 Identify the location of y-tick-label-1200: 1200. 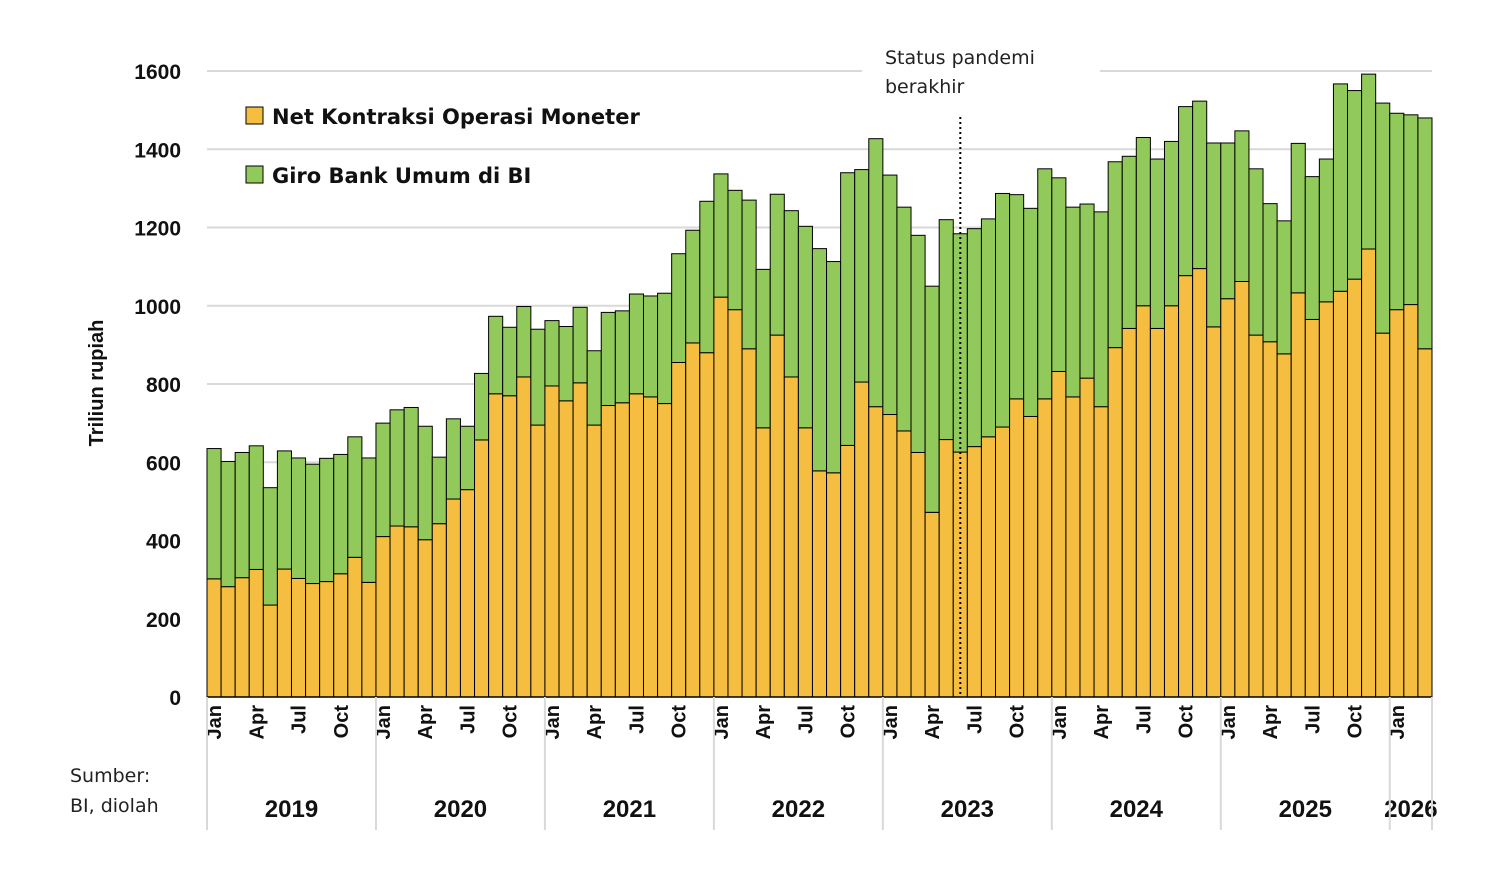
(157, 229).